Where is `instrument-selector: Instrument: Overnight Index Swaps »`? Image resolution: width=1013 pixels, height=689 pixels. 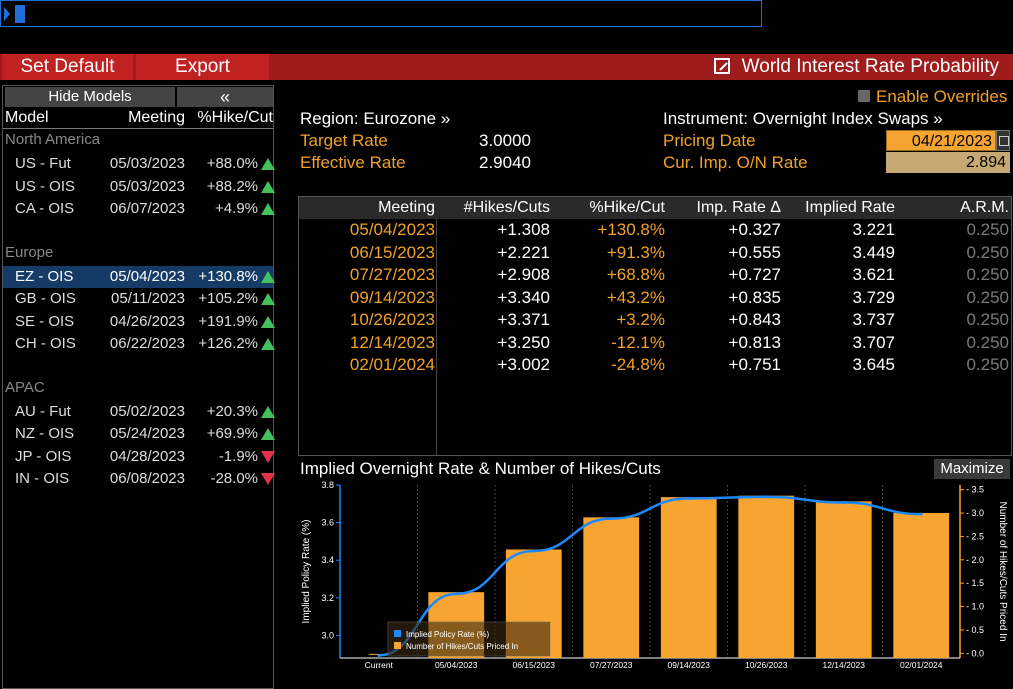 instrument-selector: Instrument: Overnight Index Swaps » is located at coordinates (803, 118).